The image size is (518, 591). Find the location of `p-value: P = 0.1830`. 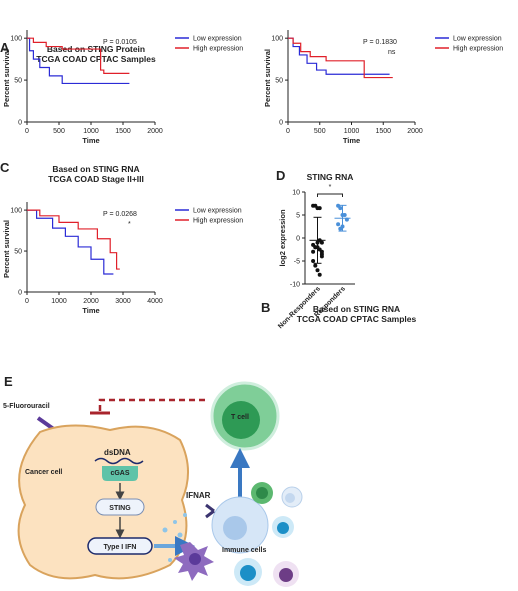

p-value: P = 0.1830 is located at coordinates (380, 42).